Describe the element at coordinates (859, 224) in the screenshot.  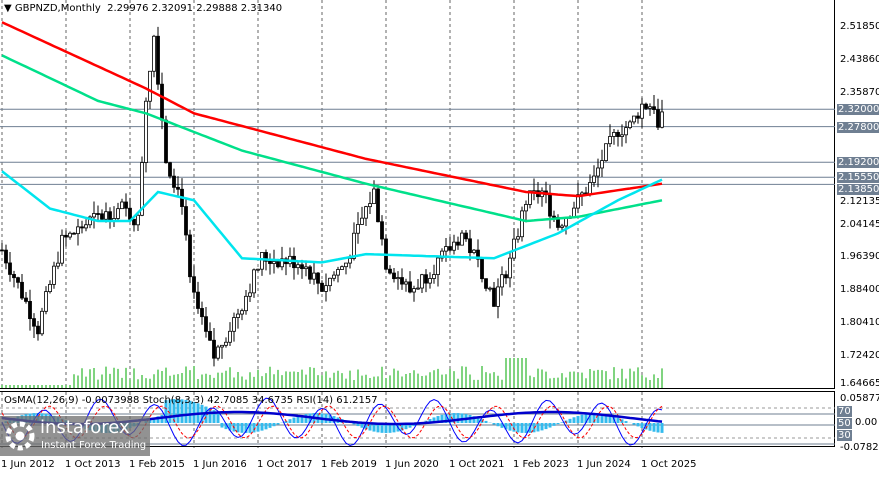
I see `price-axis-label: 2.04145` at that location.